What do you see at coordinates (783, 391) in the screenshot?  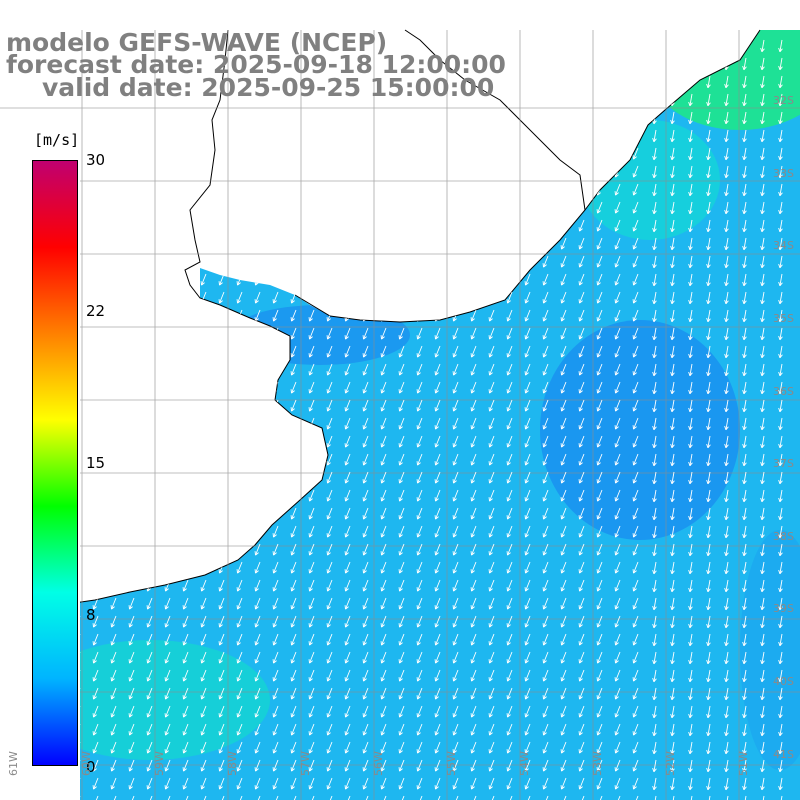 I see `lat-label: 36S` at bounding box center [783, 391].